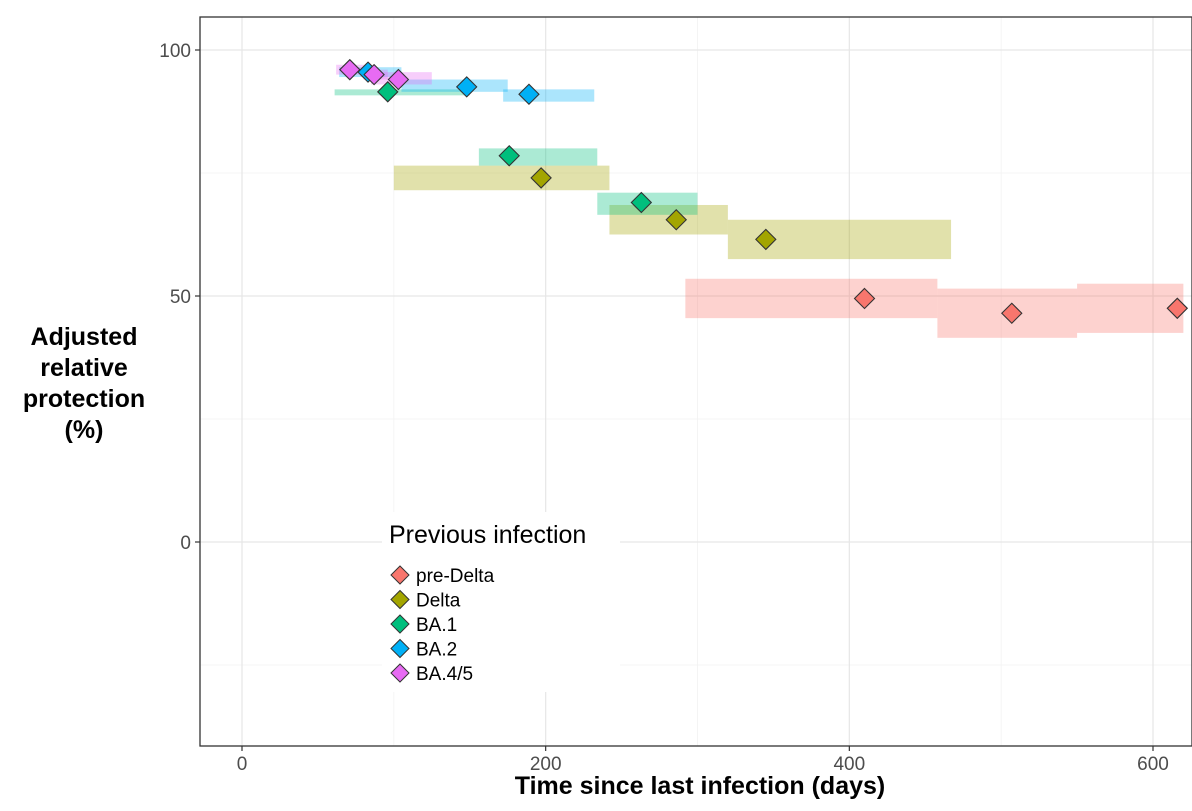  I want to click on legend-label: BA.1, so click(436, 625).